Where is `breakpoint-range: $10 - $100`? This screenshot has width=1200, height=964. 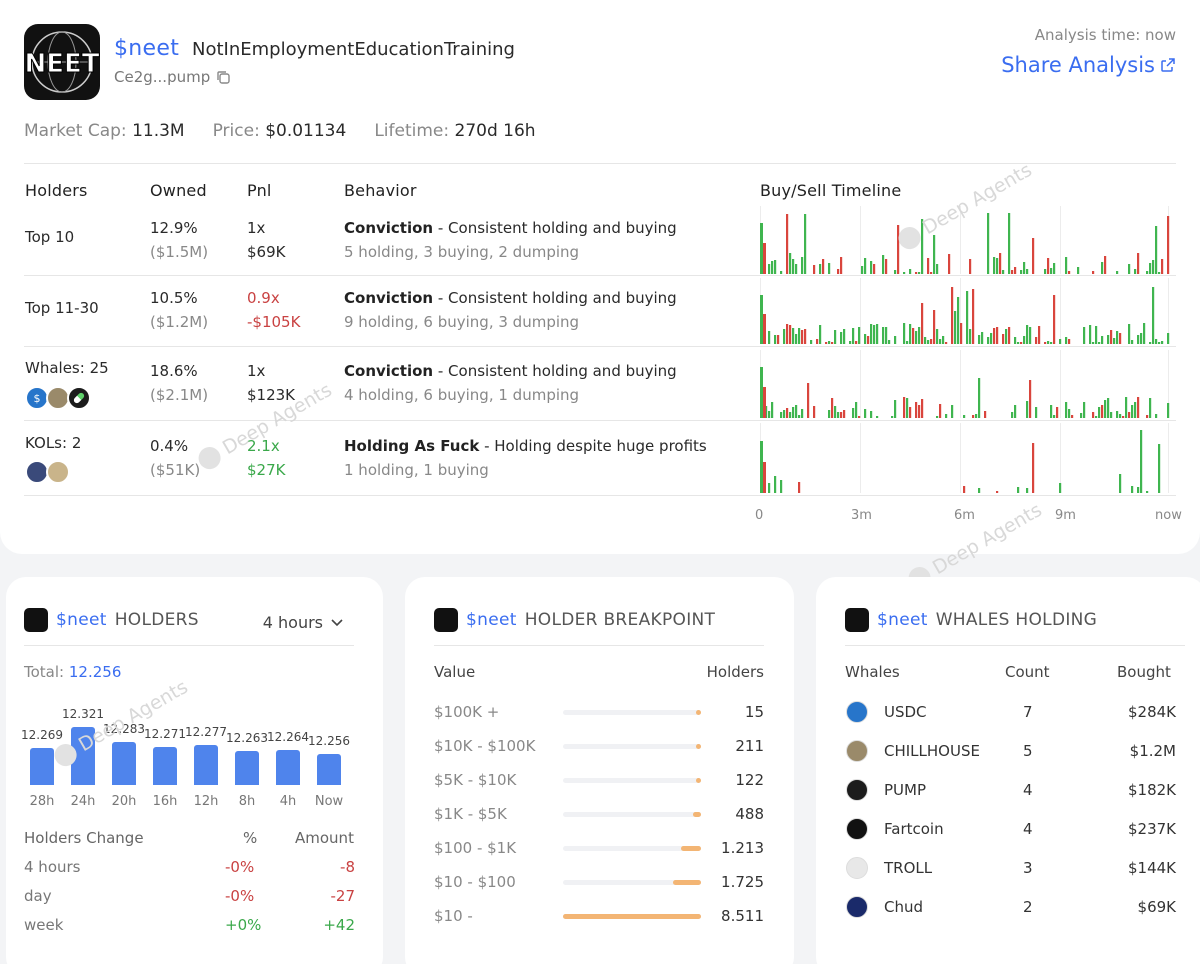 breakpoint-range: $10 - $100 is located at coordinates (475, 882).